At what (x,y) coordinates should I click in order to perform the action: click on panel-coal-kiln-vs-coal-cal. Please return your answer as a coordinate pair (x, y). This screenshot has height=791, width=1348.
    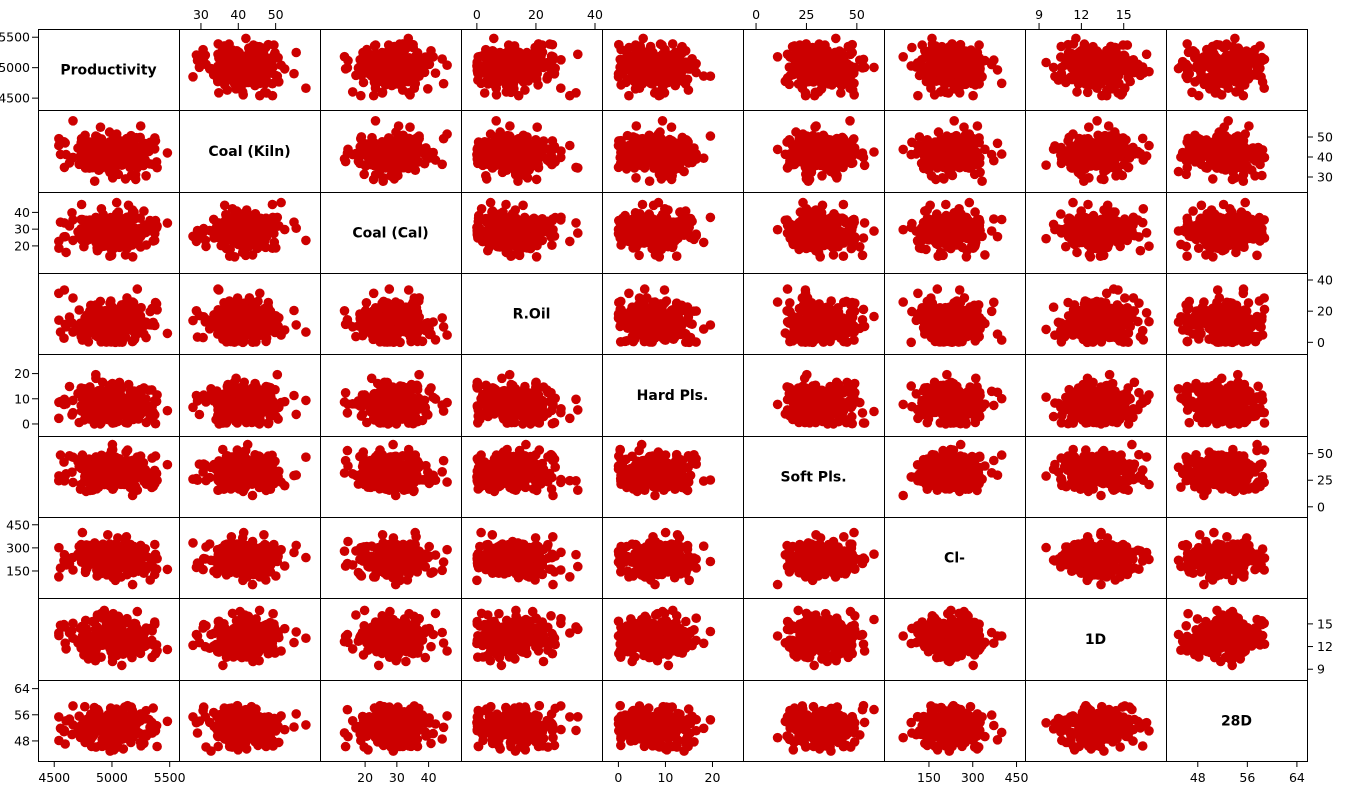
    Looking at the image, I should click on (391, 152).